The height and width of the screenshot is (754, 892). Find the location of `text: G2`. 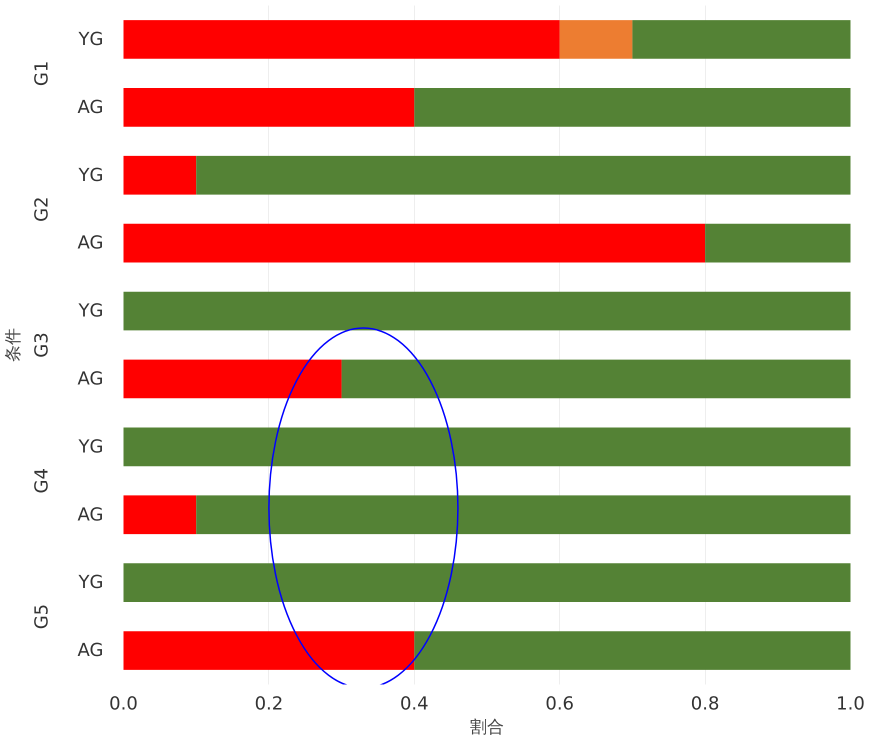

text: G2 is located at coordinates (42, 209).